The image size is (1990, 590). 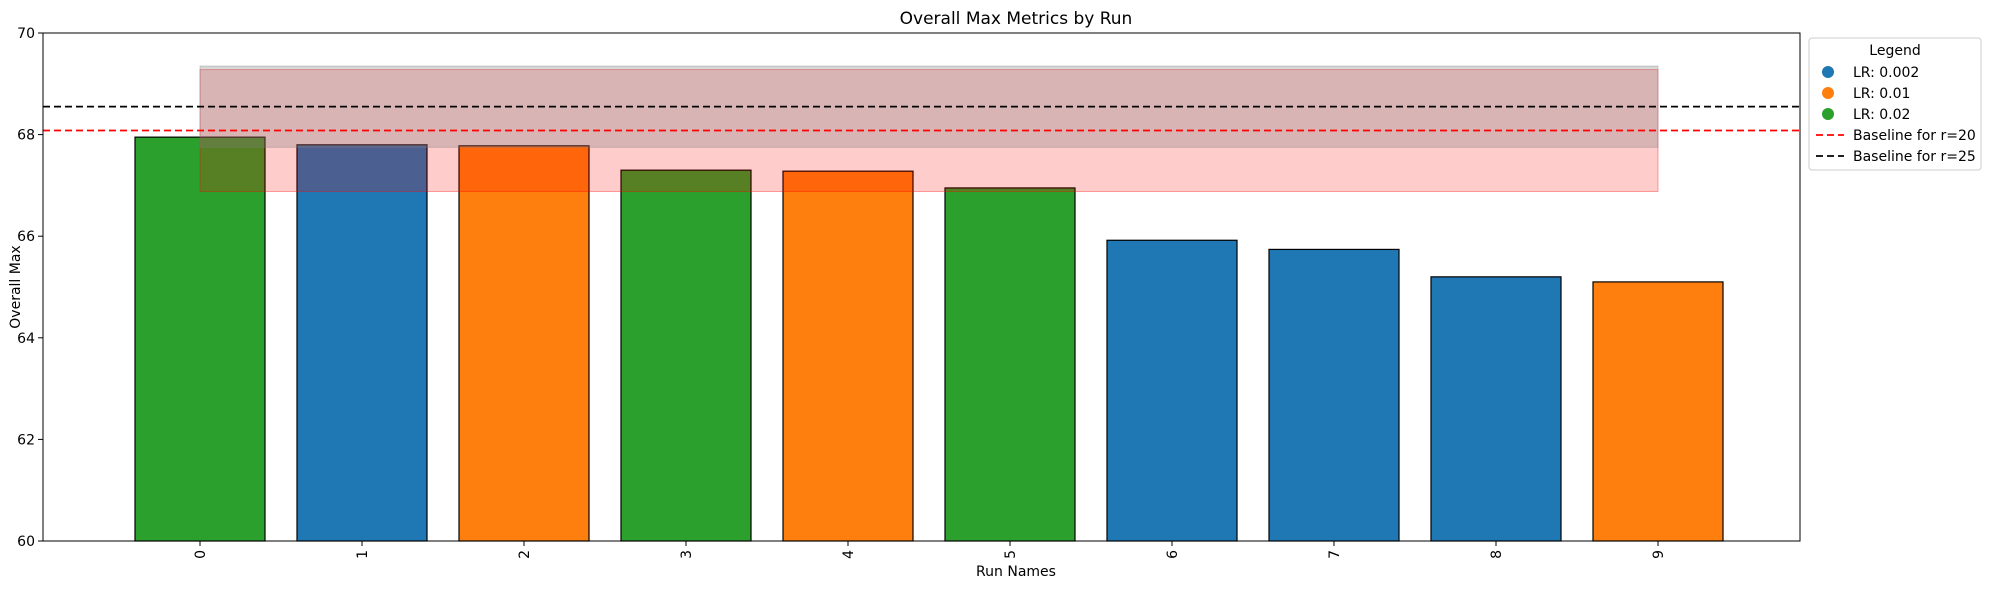 I want to click on y-axis-label: Overall Max, so click(x=16, y=286).